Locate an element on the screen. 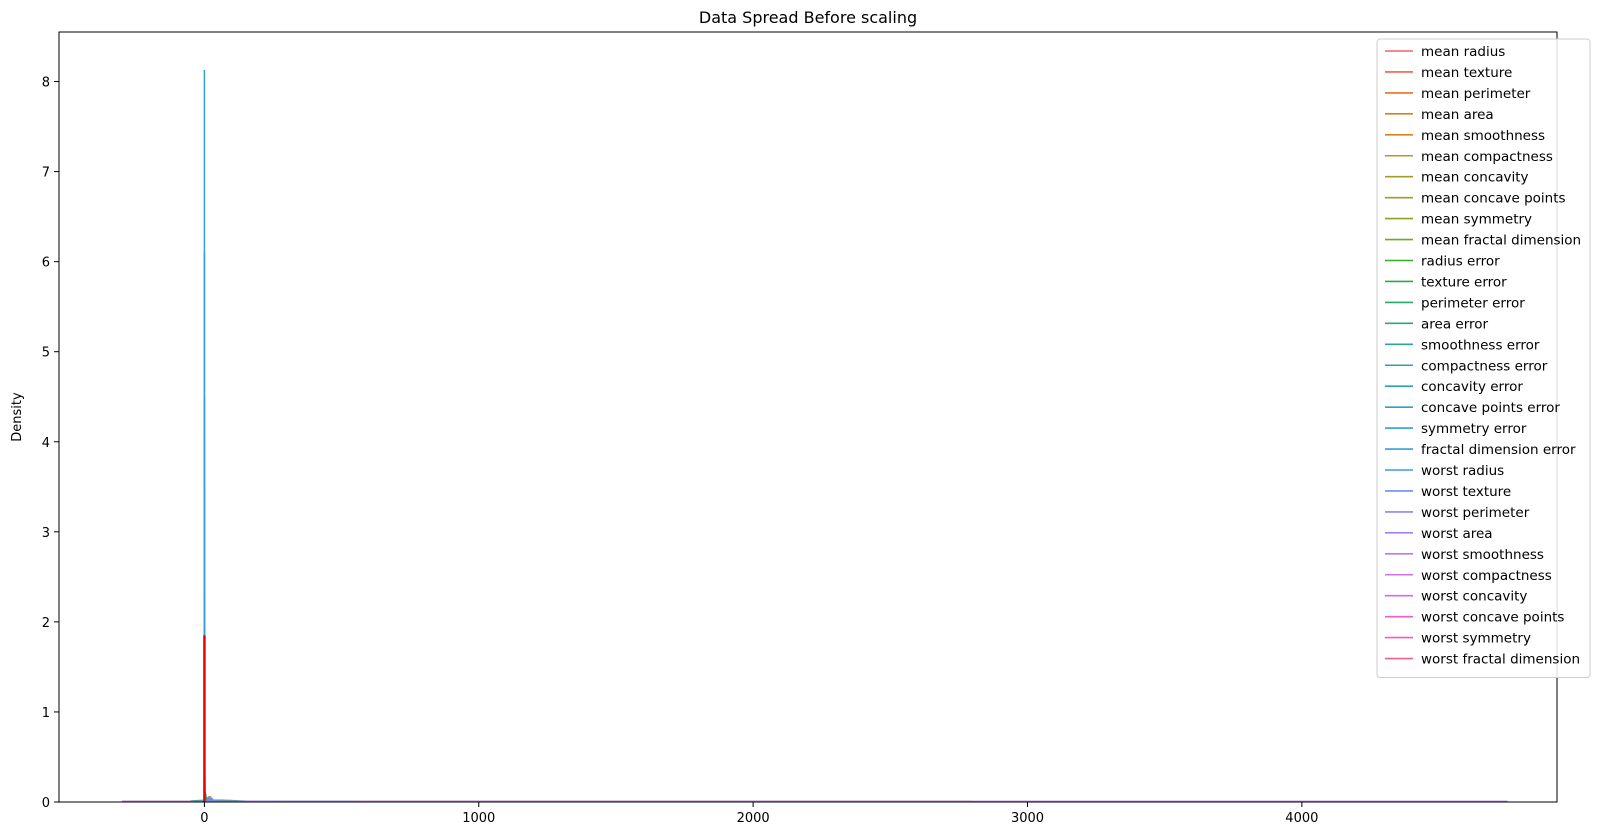 This screenshot has height=836, width=1608. x-tick-label-4: 4000 is located at coordinates (1301, 818).